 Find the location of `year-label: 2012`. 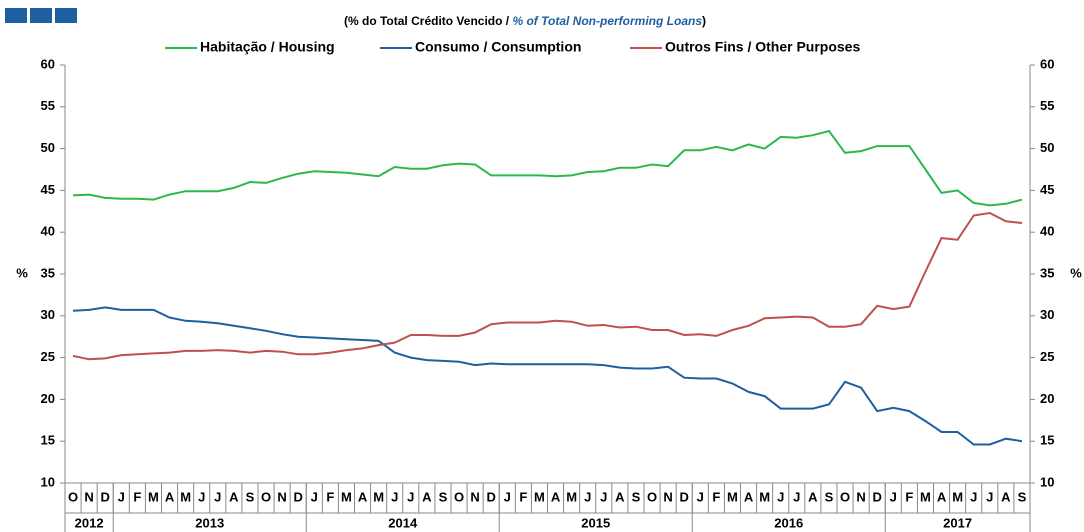

year-label: 2012 is located at coordinates (89, 522).